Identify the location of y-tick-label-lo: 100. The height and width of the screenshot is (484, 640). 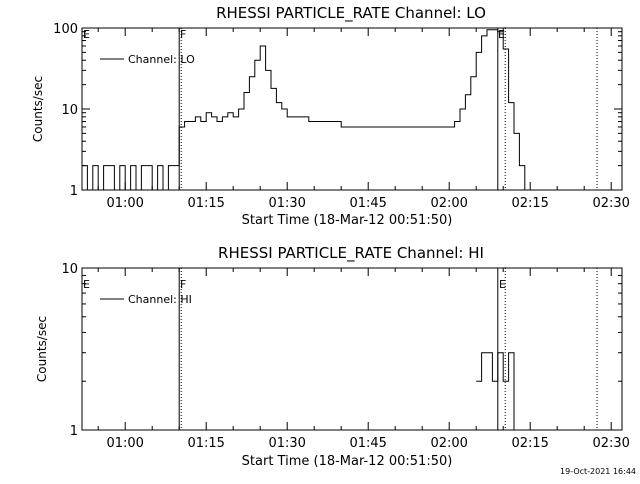
(65, 29).